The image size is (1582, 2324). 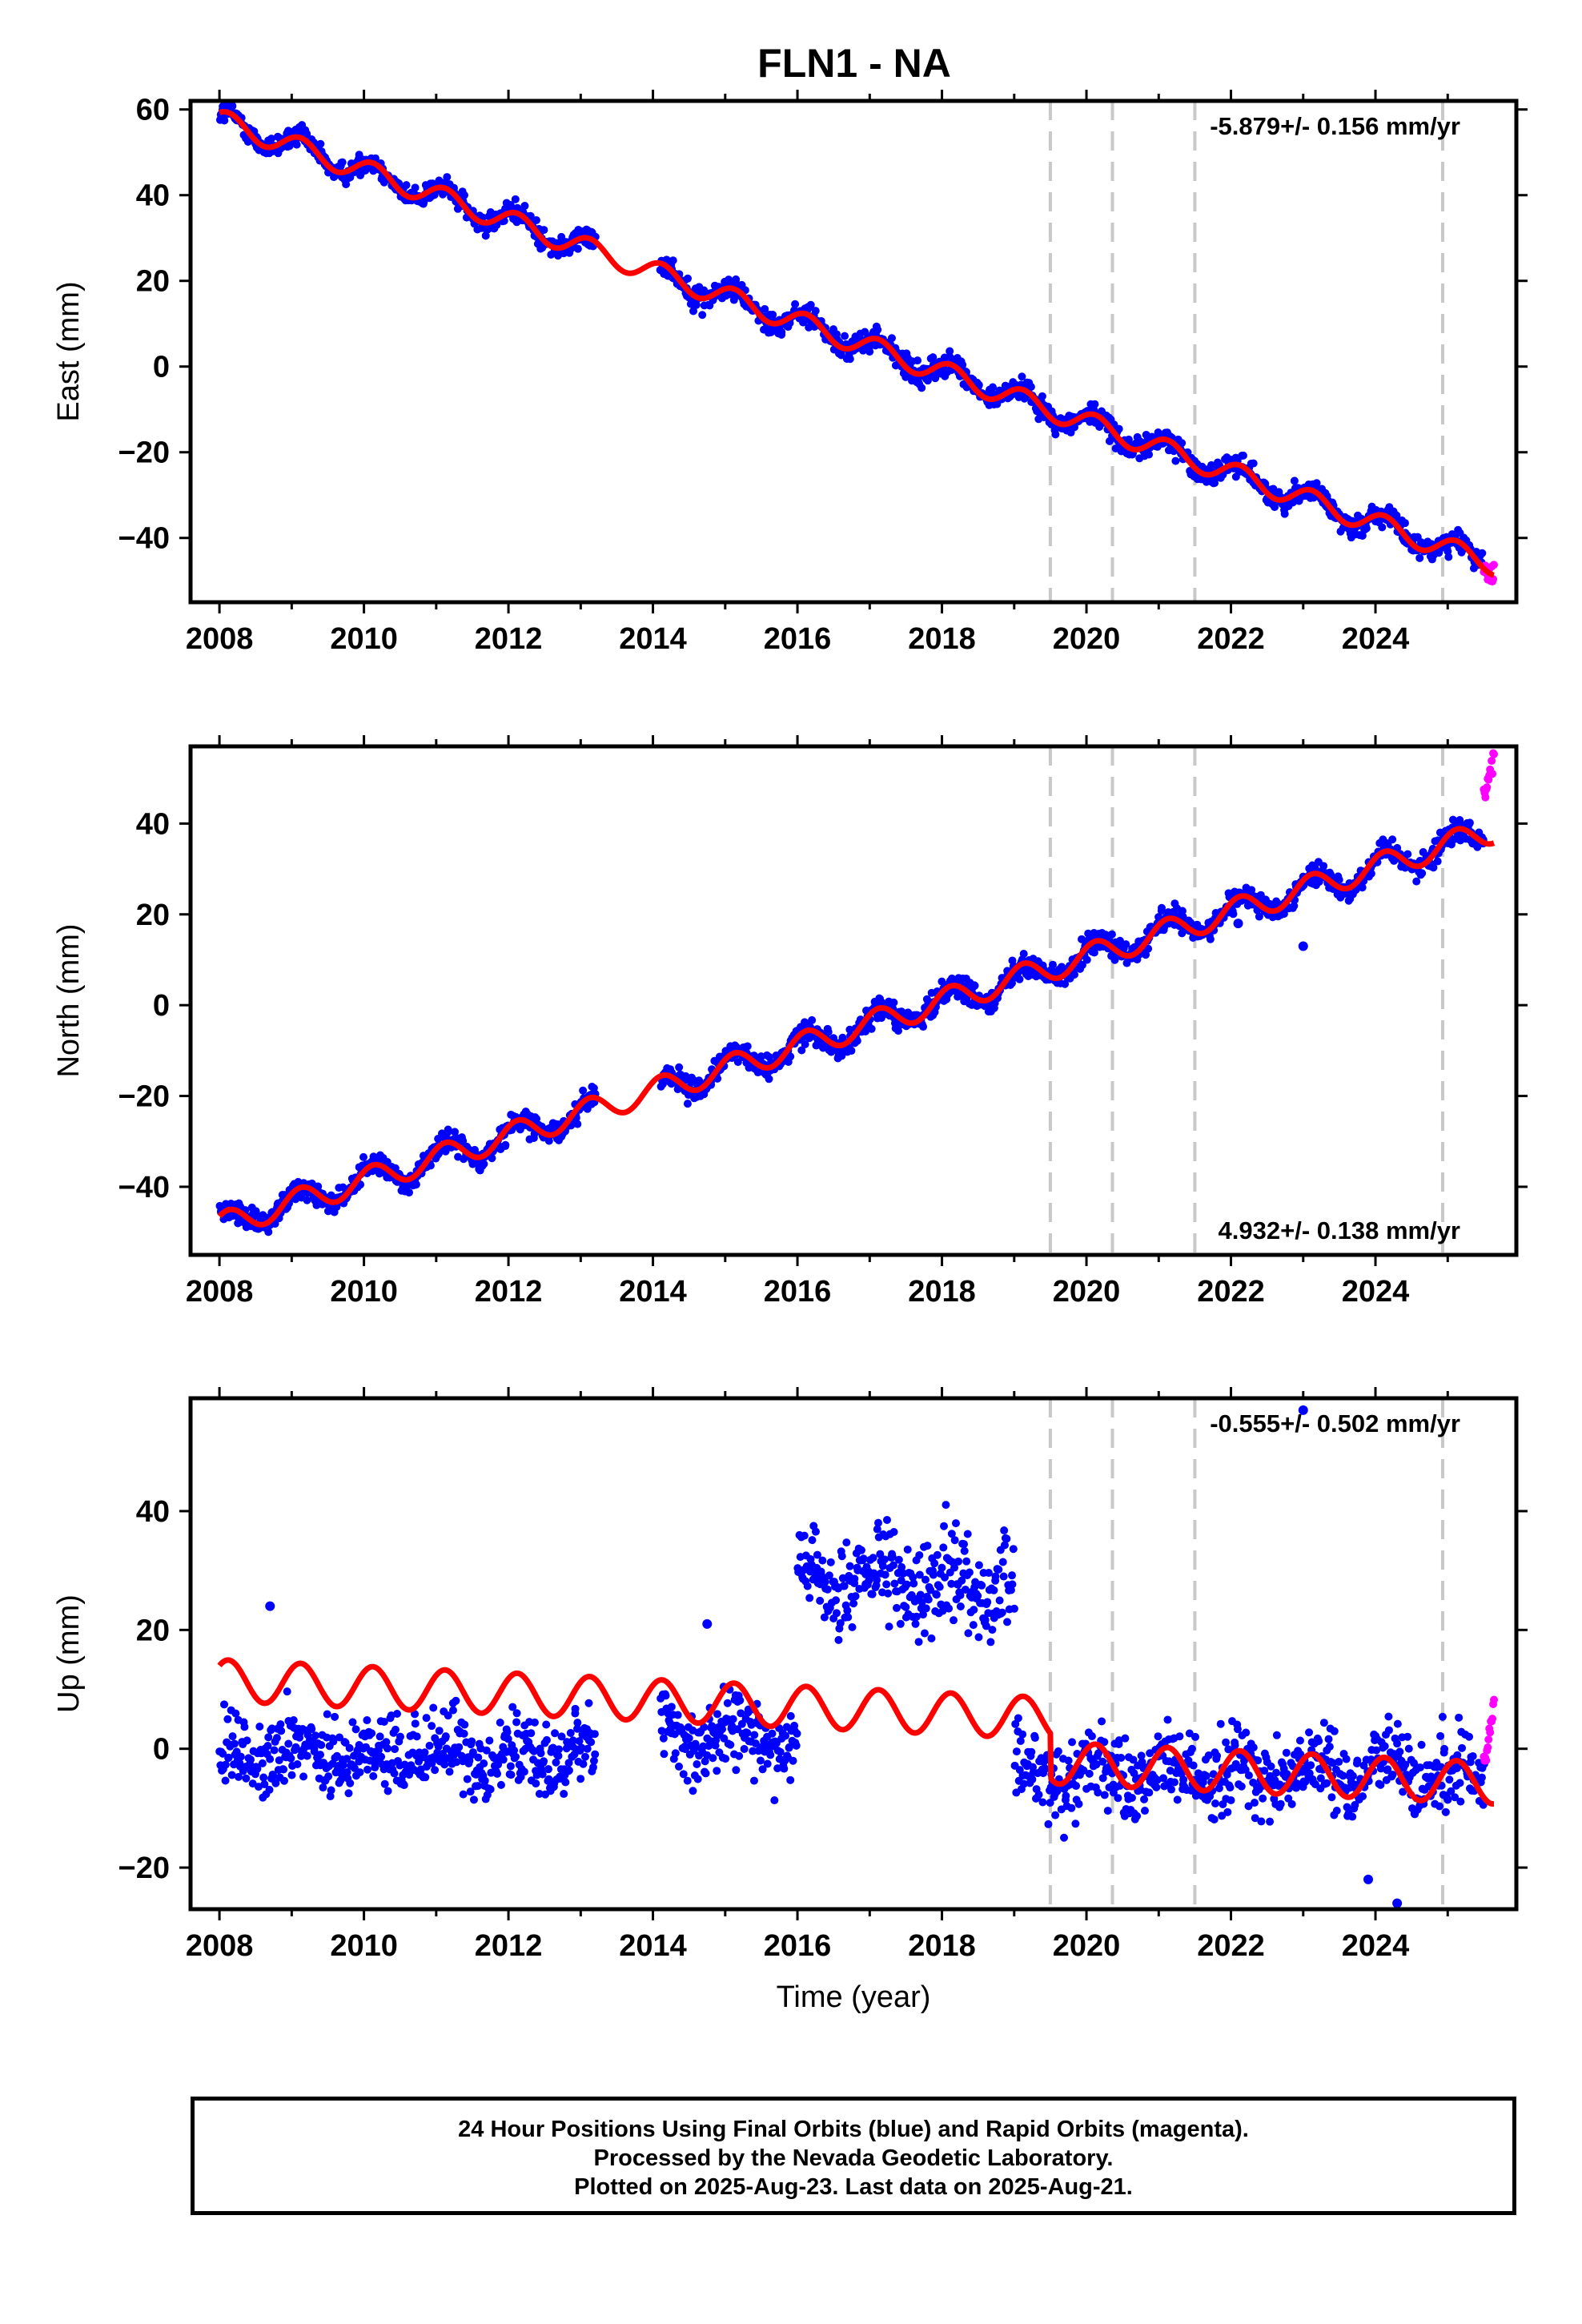 What do you see at coordinates (1376, 1292) in the screenshot?
I see `x-tick-label: 2024` at bounding box center [1376, 1292].